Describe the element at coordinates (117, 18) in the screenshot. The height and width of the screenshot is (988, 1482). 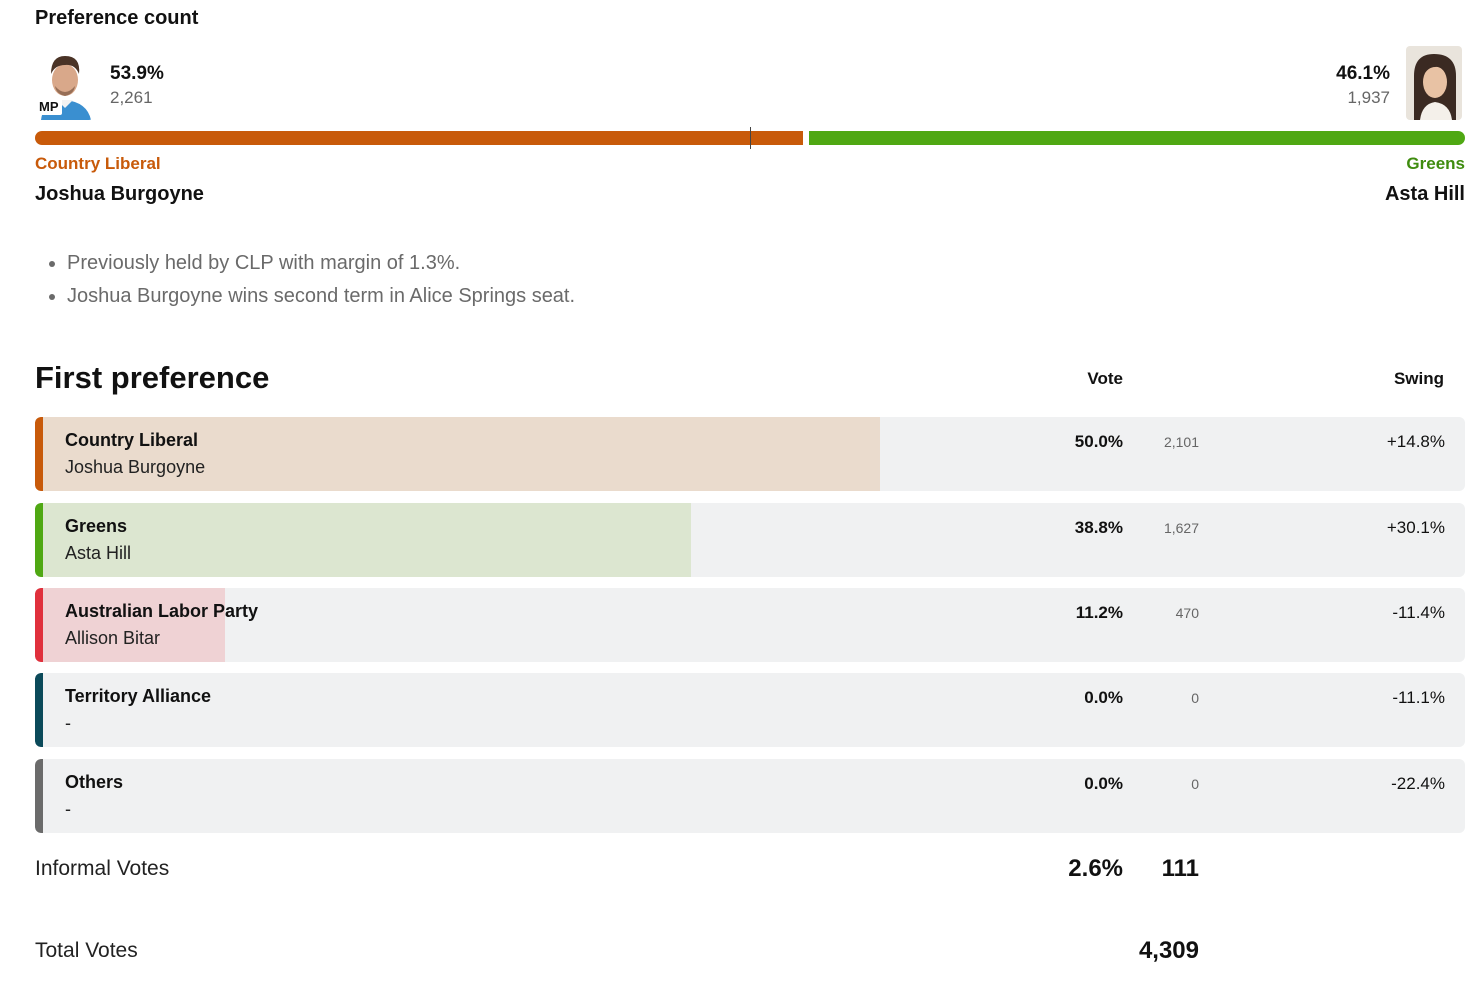
I see `preference-count-title: Preference count` at that location.